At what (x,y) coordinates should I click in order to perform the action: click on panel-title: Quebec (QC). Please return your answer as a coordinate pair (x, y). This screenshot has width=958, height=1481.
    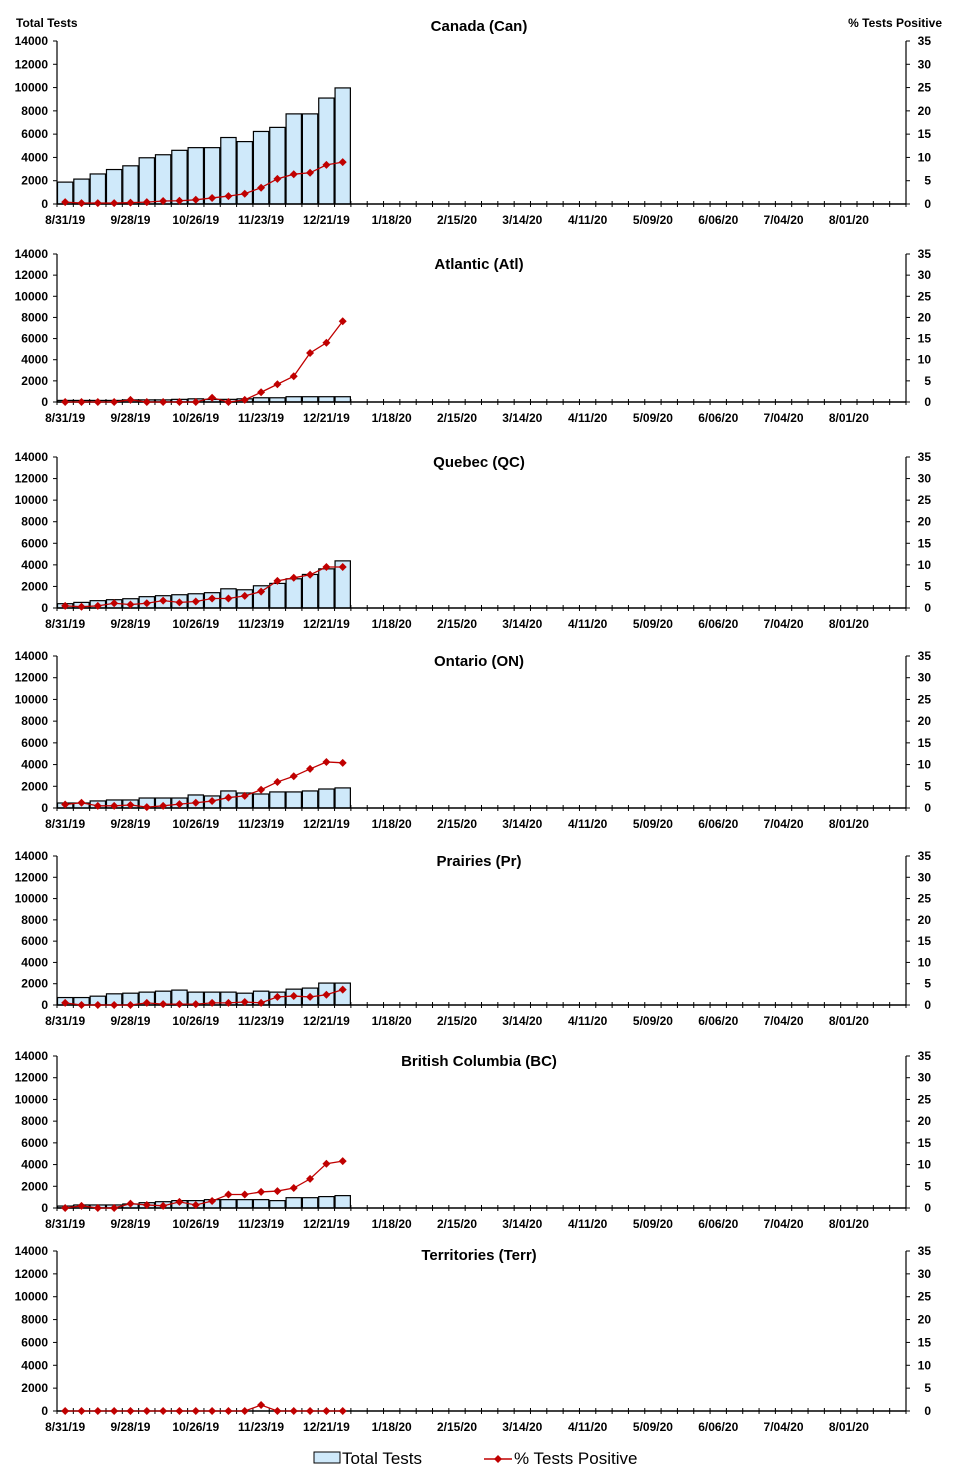
    Looking at the image, I should click on (479, 462).